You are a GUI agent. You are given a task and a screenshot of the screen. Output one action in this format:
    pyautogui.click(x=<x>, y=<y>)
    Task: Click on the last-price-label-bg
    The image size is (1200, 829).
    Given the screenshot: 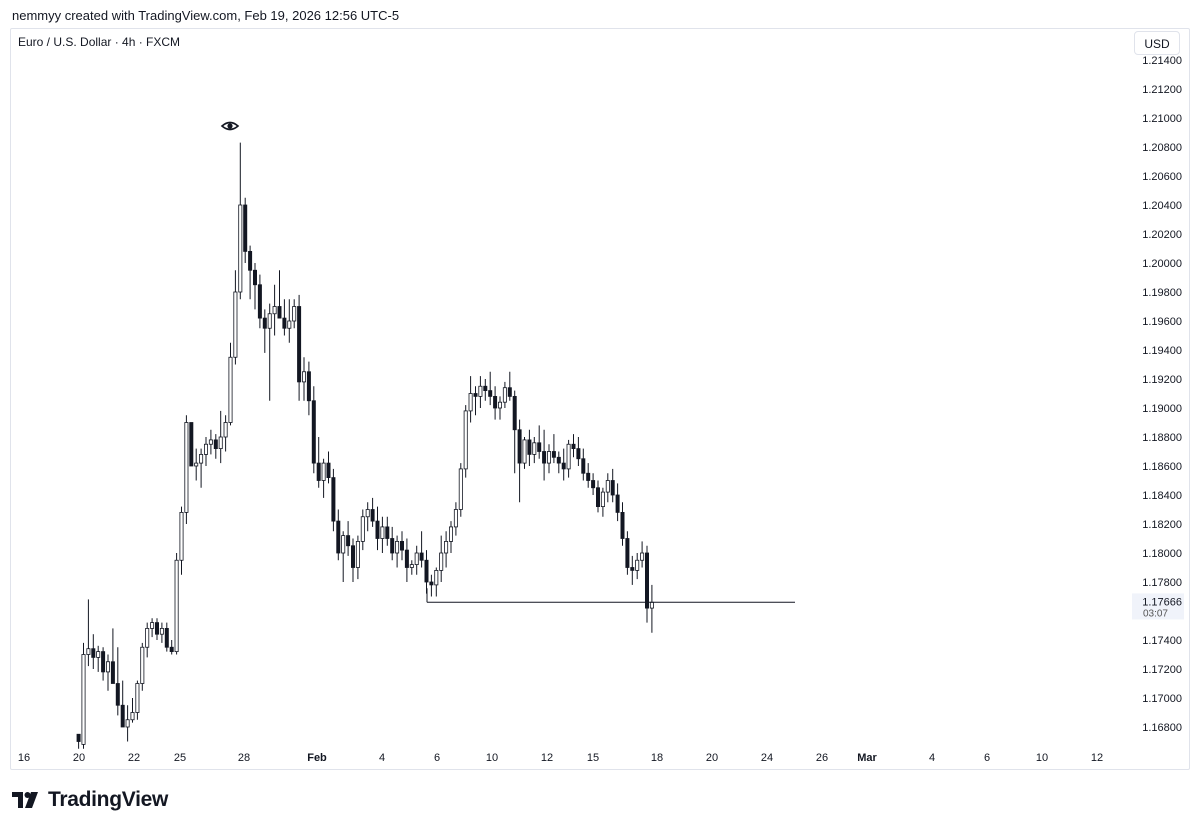 What is the action you would take?
    pyautogui.click(x=1158, y=606)
    